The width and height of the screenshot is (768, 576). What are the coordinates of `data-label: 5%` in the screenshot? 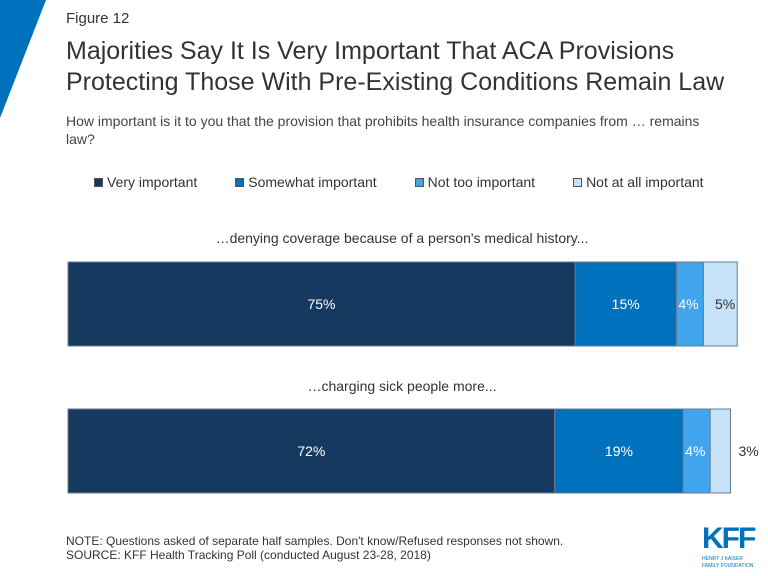 It's located at (725, 304).